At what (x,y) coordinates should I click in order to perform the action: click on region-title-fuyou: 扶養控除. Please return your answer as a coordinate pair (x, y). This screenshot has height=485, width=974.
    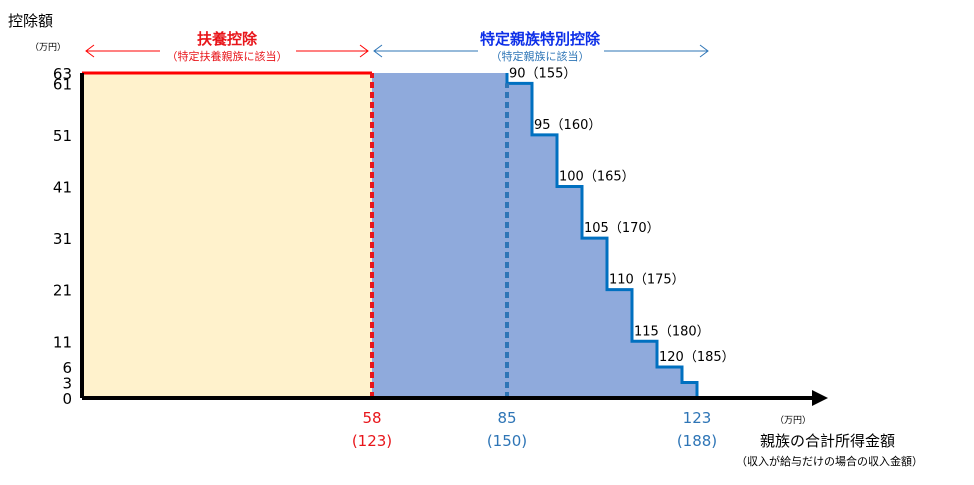
    Looking at the image, I should click on (227, 39).